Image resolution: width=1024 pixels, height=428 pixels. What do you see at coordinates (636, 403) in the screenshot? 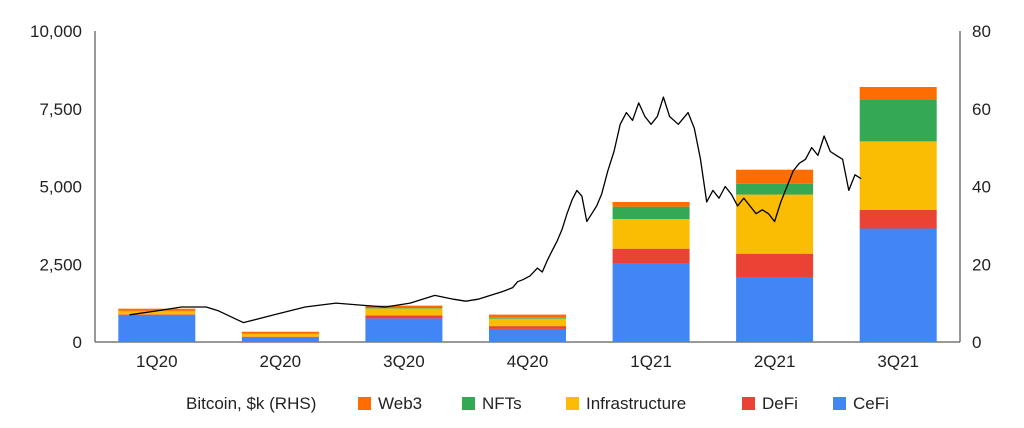
I see `legend-label-infrastructure: Infrastructure` at bounding box center [636, 403].